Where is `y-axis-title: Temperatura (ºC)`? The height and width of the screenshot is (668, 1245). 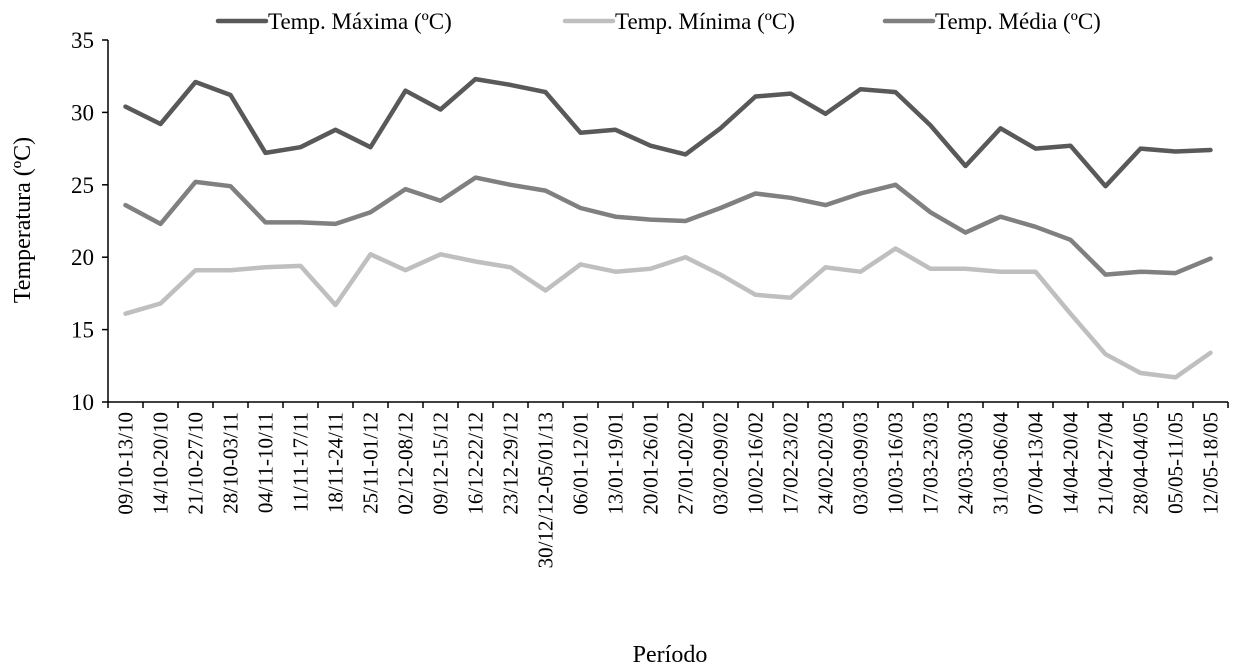
y-axis-title: Temperatura (ºC) is located at coordinates (23, 220).